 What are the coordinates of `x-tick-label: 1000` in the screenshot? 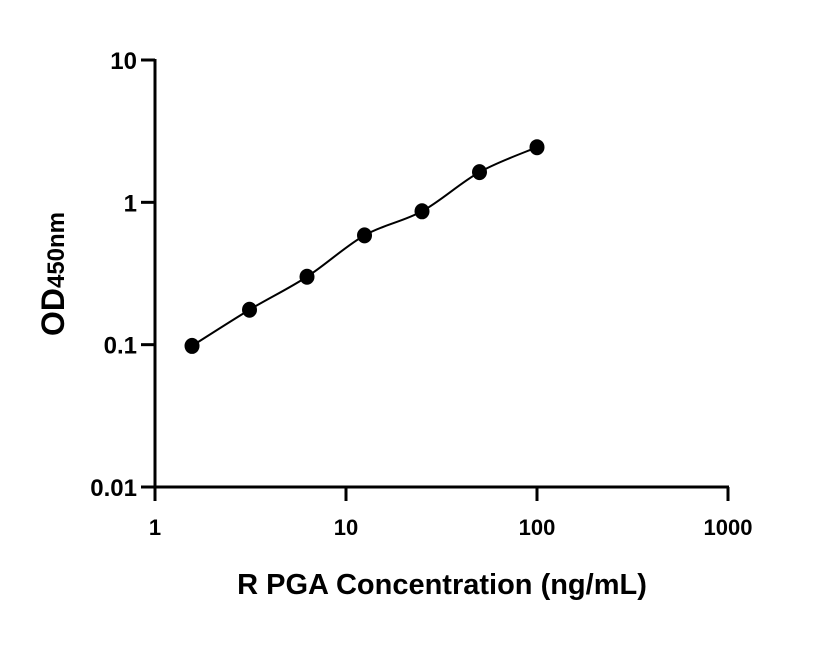 It's located at (728, 527).